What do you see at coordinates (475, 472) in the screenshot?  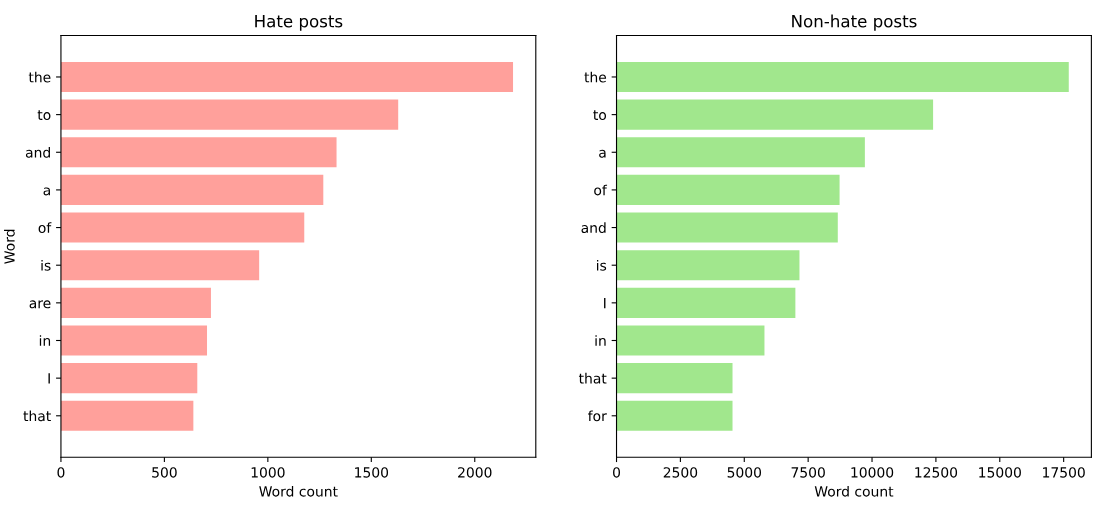 I see `x-tick-label: 2000` at bounding box center [475, 472].